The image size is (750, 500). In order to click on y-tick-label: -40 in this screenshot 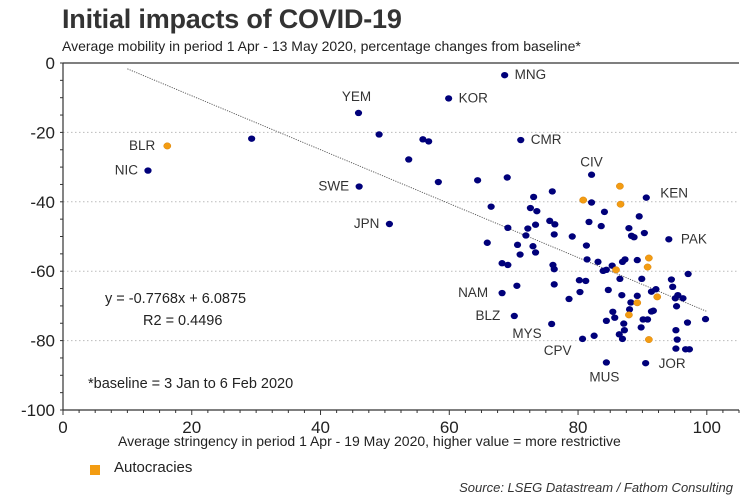, I will do `click(42, 202)`.